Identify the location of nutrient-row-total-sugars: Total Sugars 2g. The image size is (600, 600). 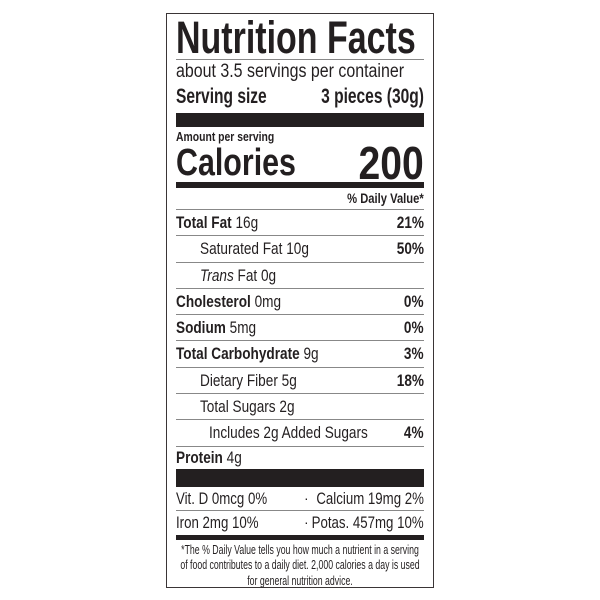
(300, 407).